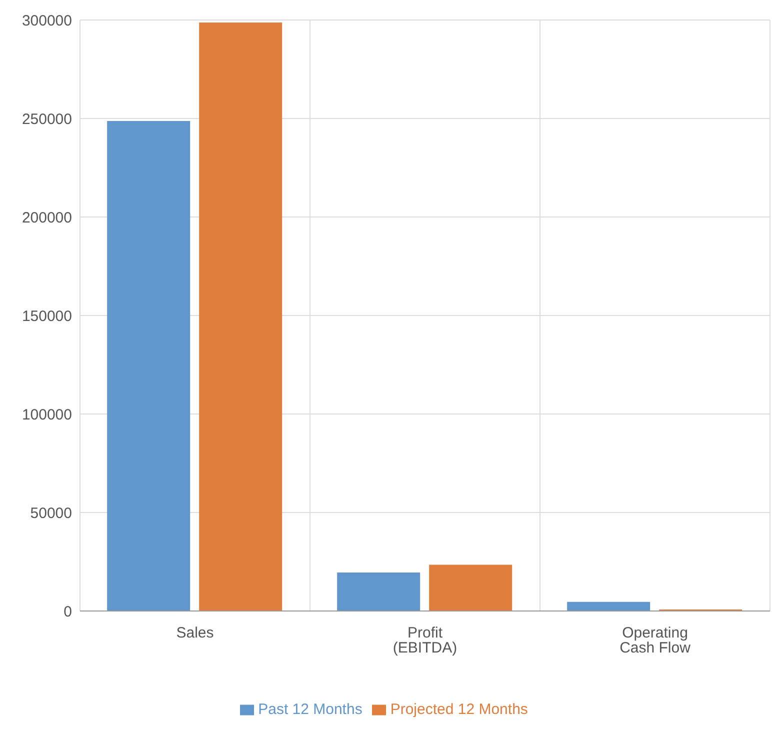 The height and width of the screenshot is (734, 774). Describe the element at coordinates (425, 640) in the screenshot. I see `x-tick-label: Profit (EBITDA)` at that location.